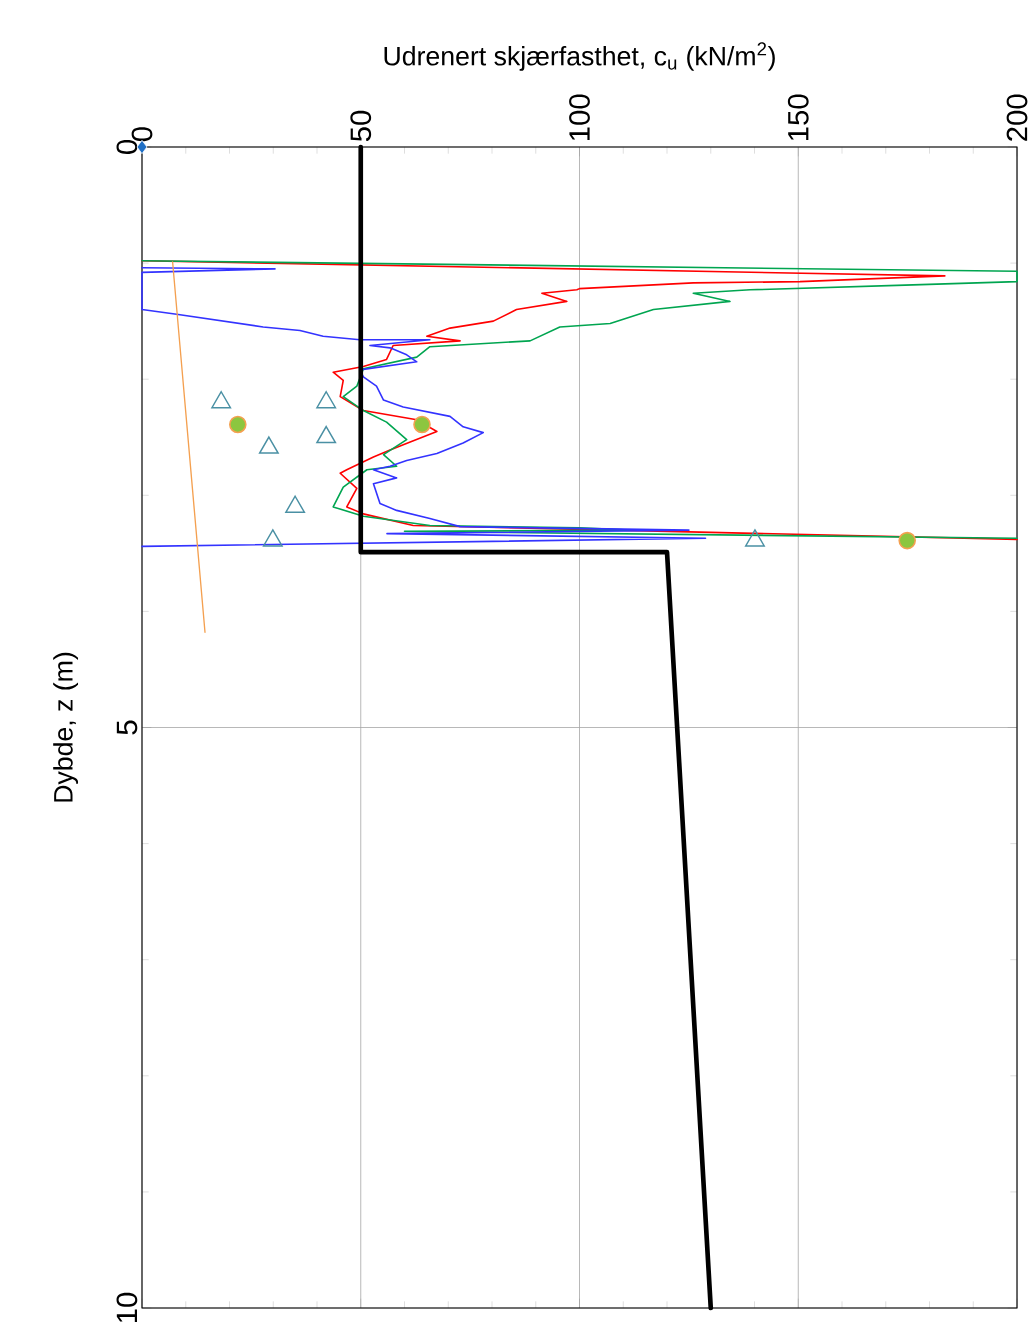 The height and width of the screenshot is (1326, 1034). I want to click on x-tick-label: 100, so click(579, 117).